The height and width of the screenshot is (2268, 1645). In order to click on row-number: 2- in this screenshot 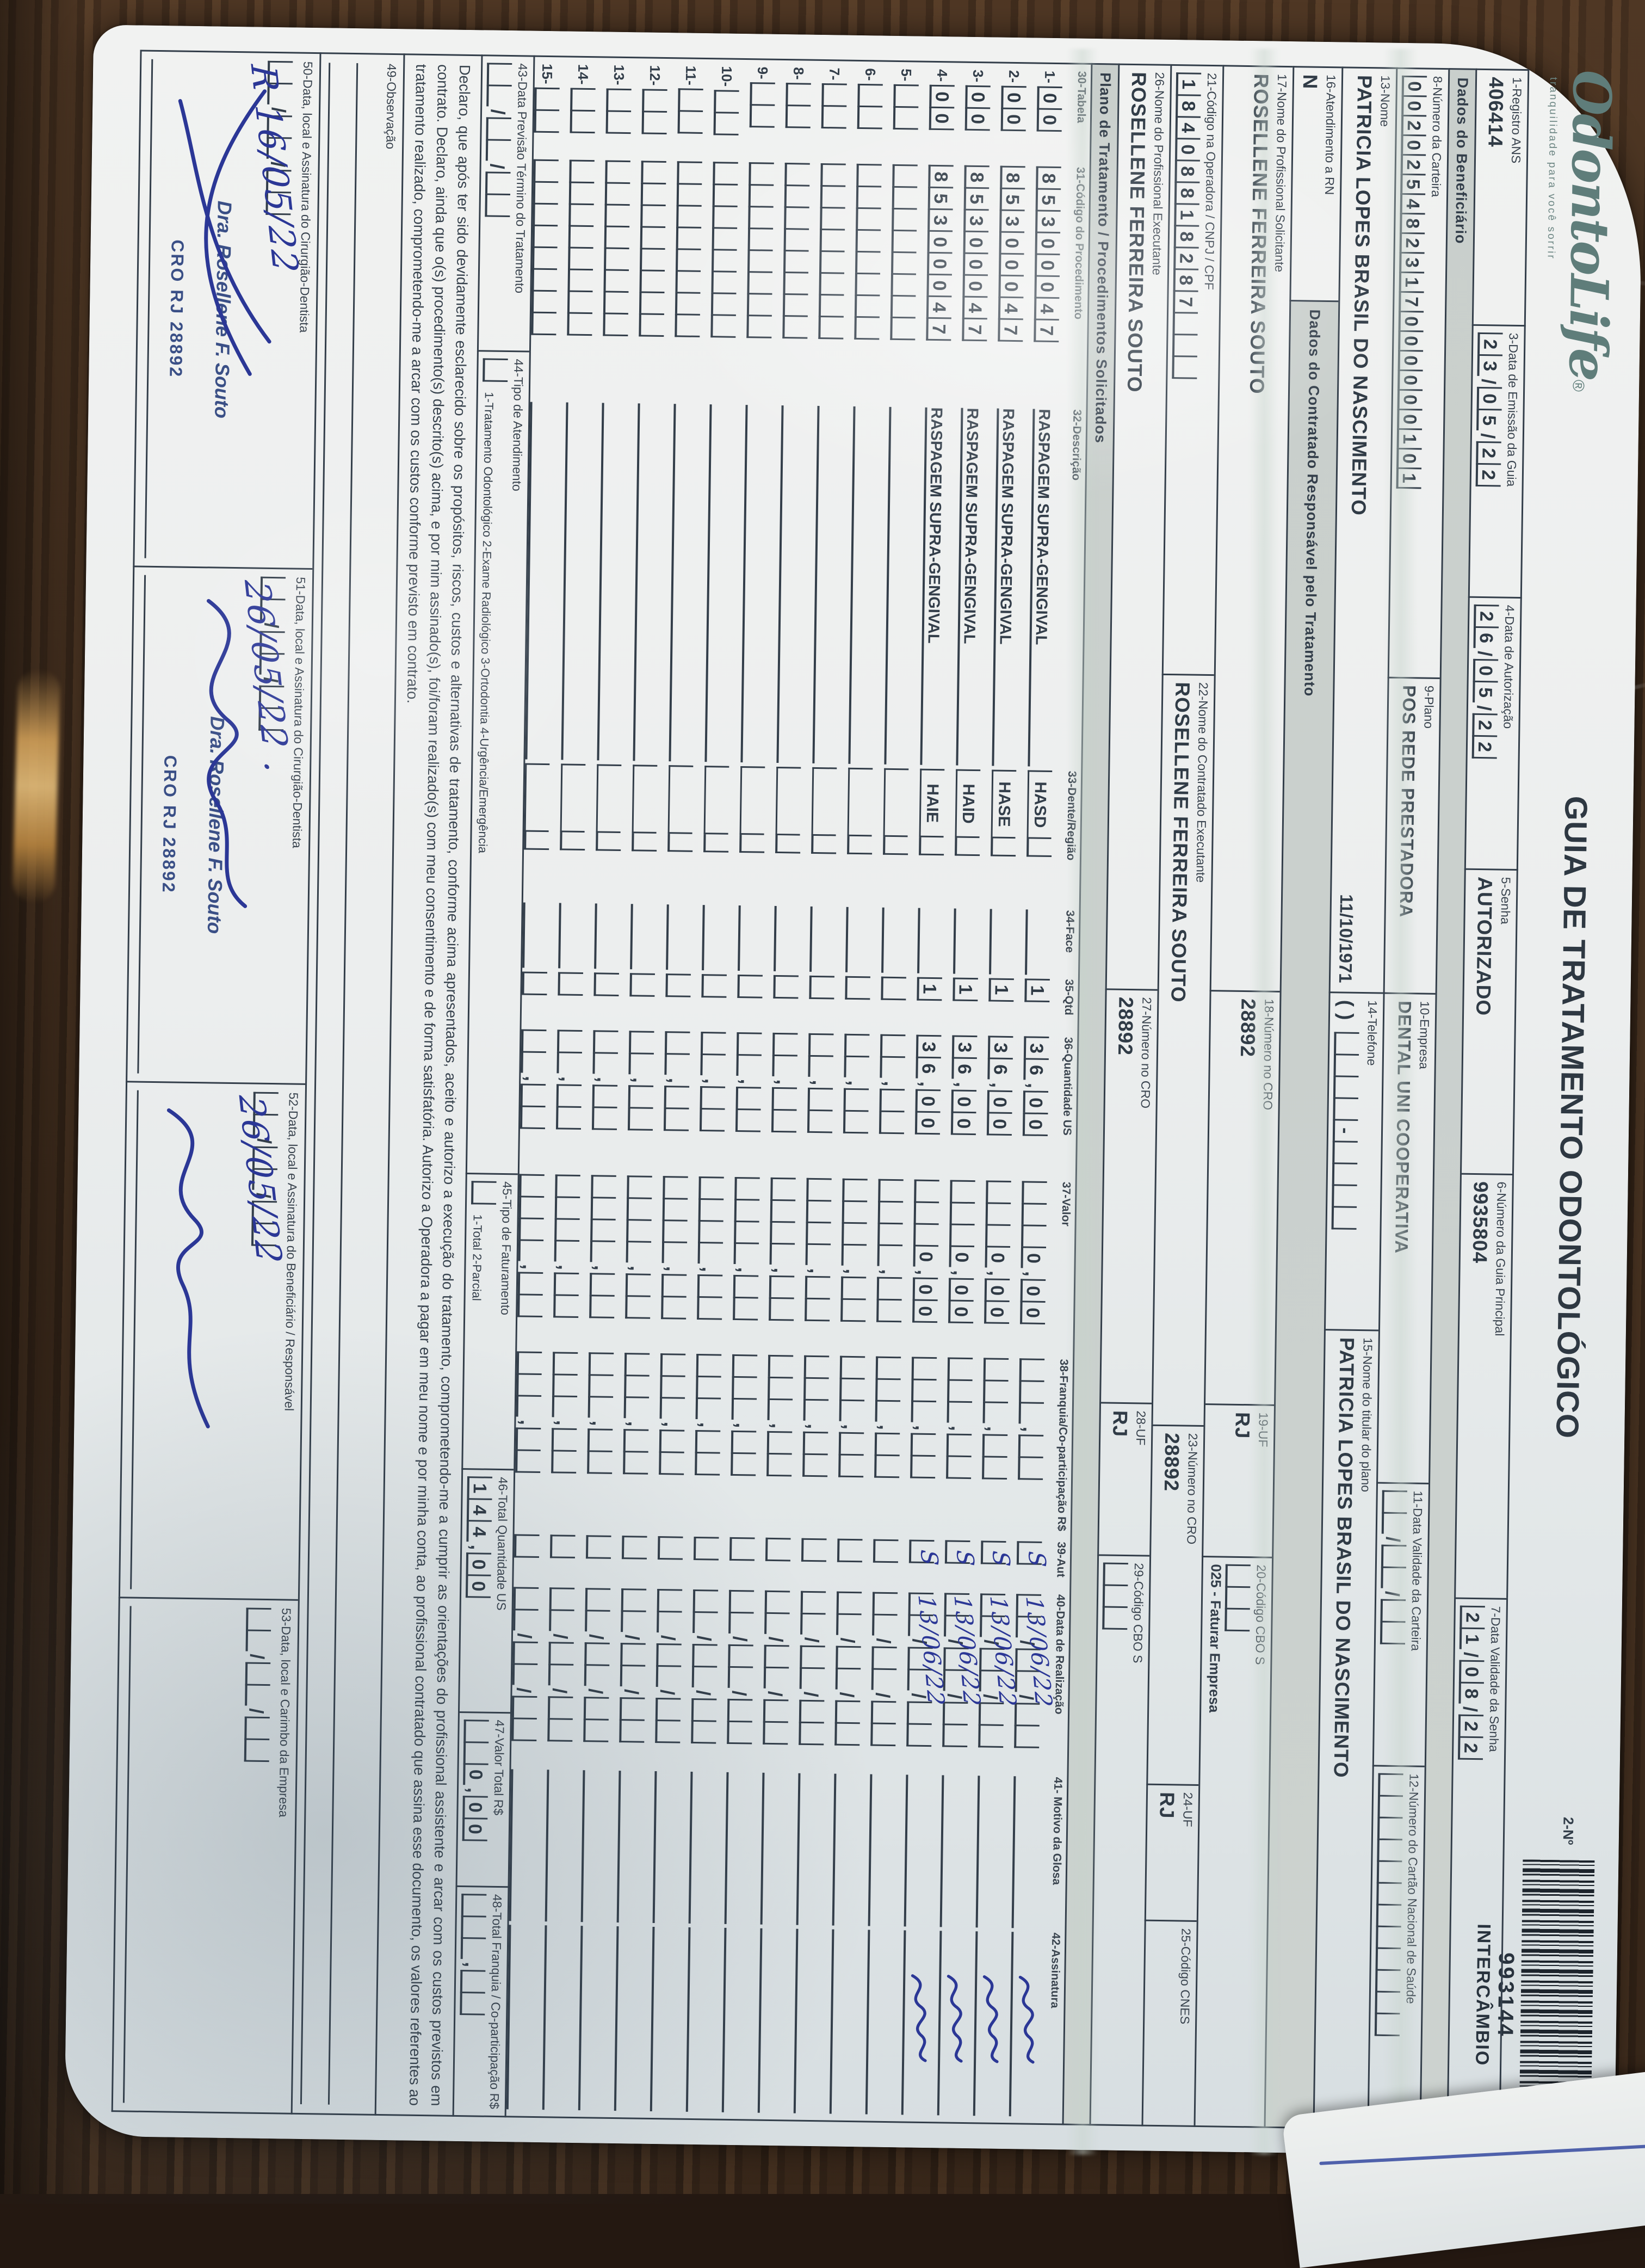, I will do `click(1014, 76)`.